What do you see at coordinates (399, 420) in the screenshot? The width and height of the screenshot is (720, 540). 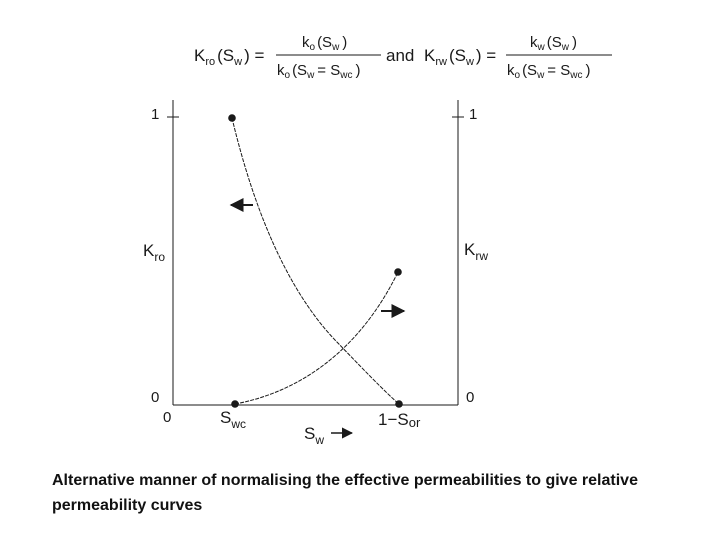 I see `sor-label: 1−Sor` at bounding box center [399, 420].